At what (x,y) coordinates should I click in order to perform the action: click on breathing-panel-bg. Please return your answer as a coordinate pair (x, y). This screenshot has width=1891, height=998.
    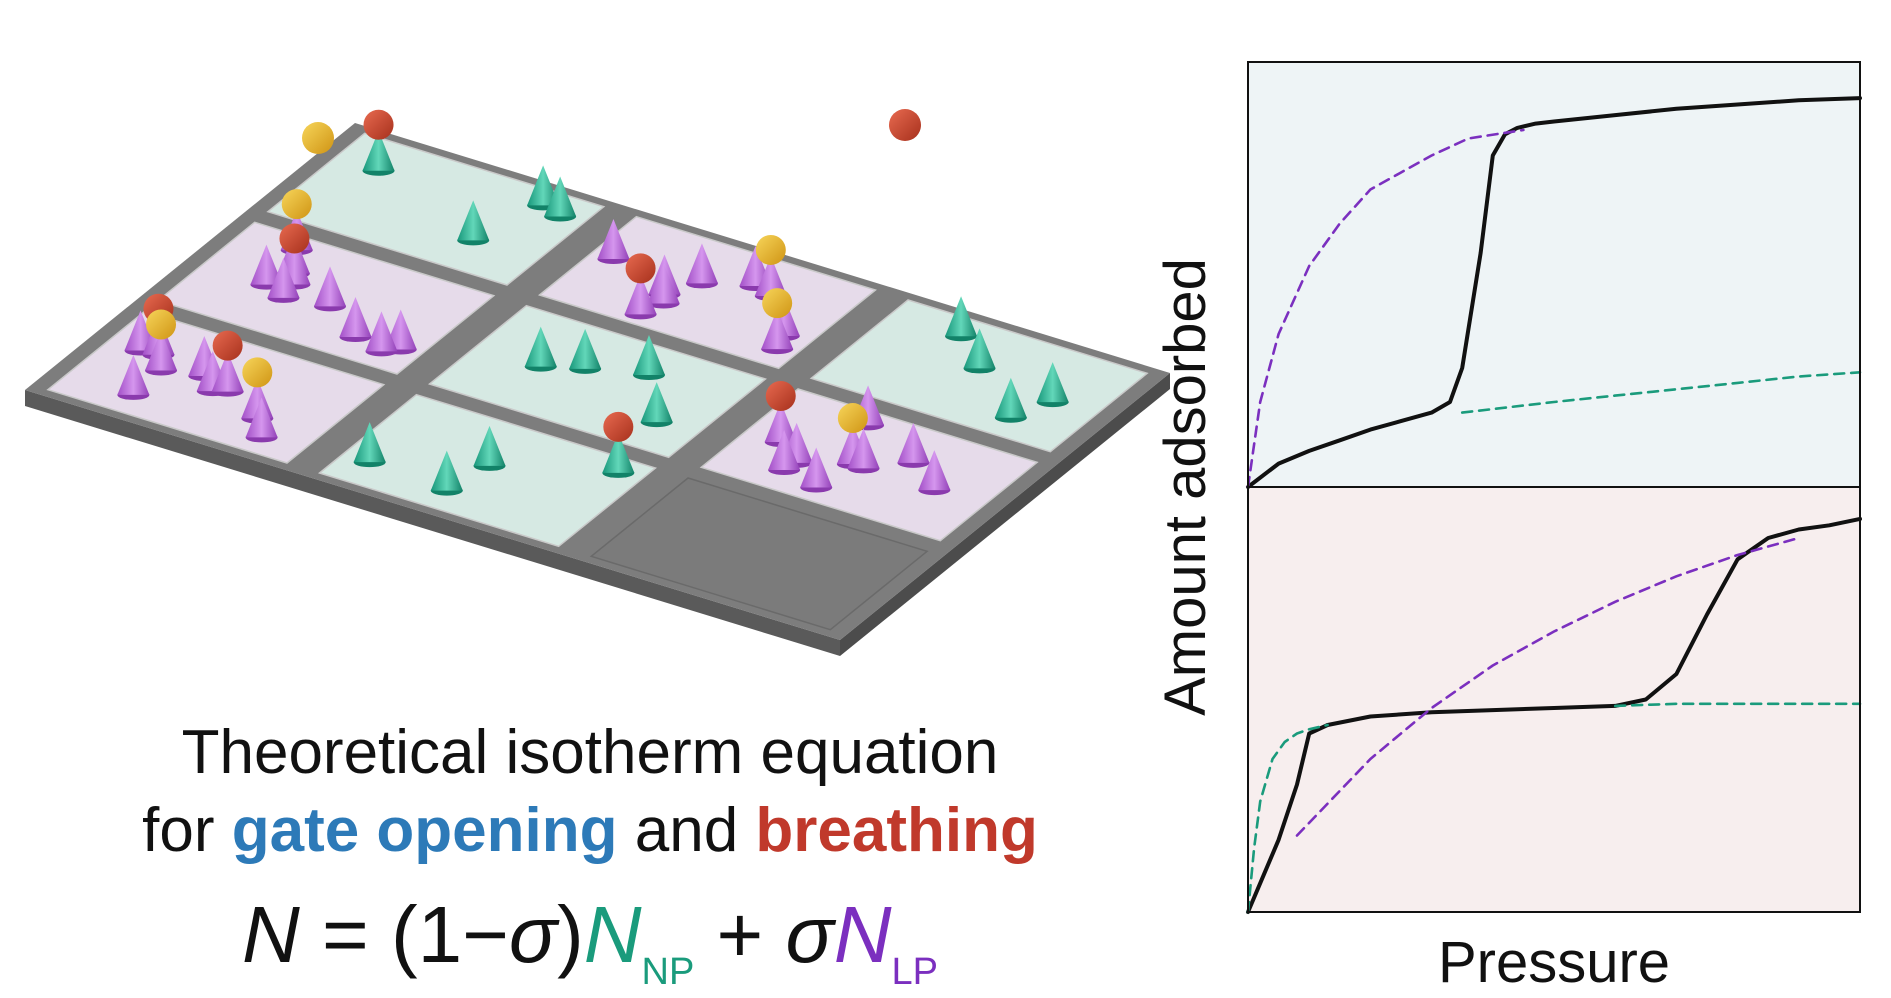
    Looking at the image, I should click on (1554, 699).